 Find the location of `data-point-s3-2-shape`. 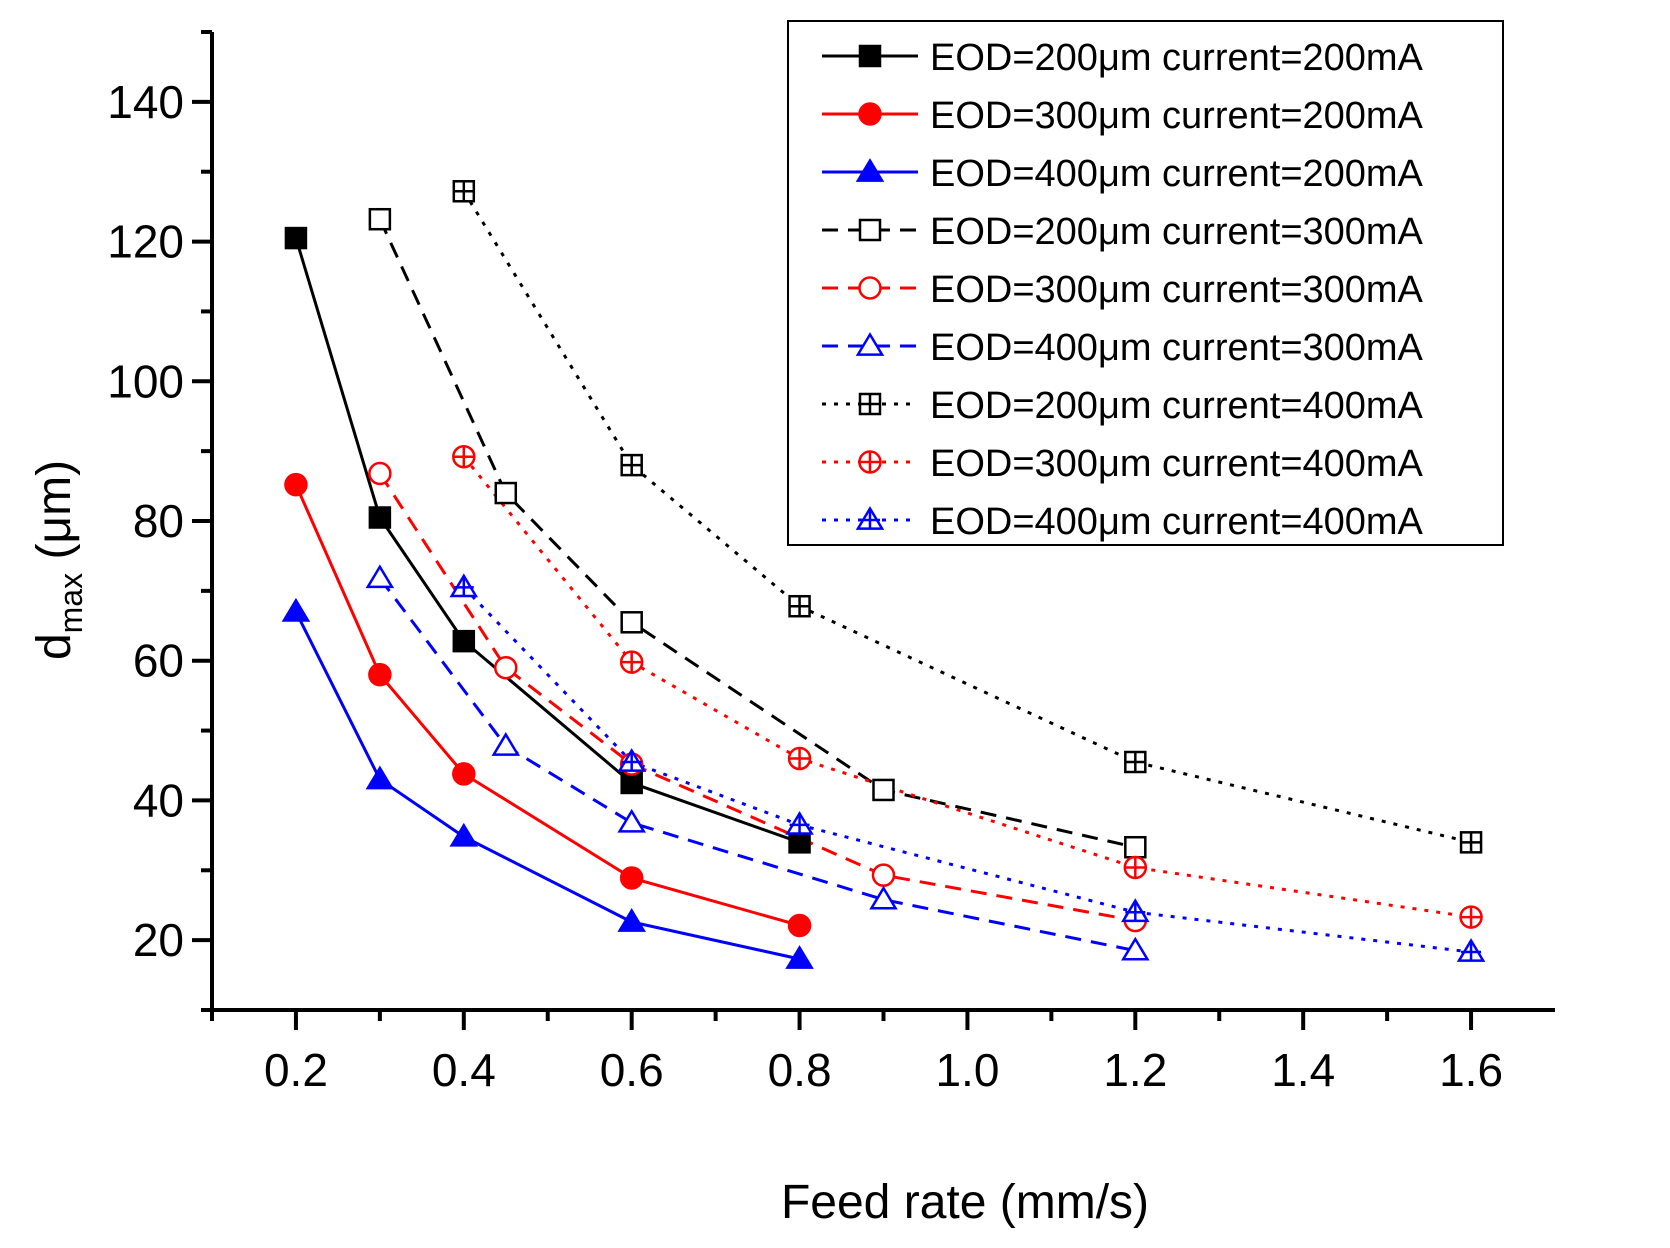

data-point-s3-2-shape is located at coordinates (380, 777).